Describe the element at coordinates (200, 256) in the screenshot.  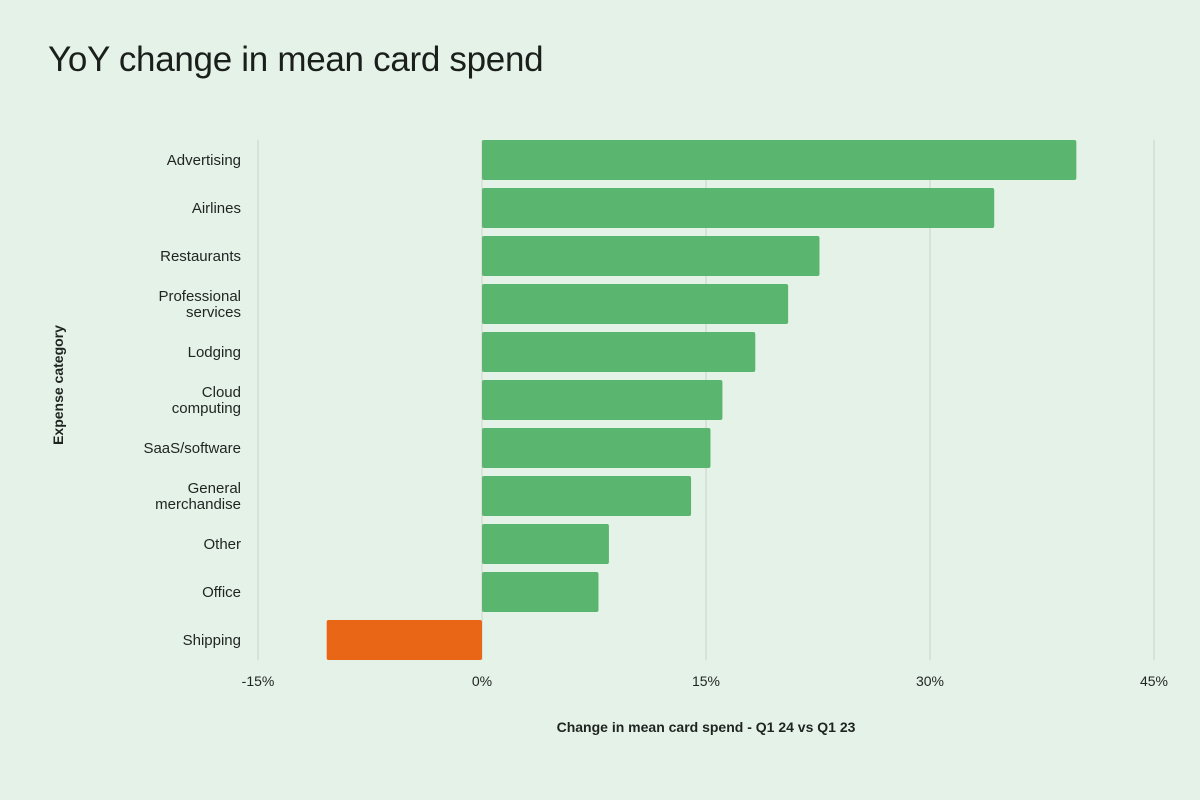
I see `category-label: Restaurants` at that location.